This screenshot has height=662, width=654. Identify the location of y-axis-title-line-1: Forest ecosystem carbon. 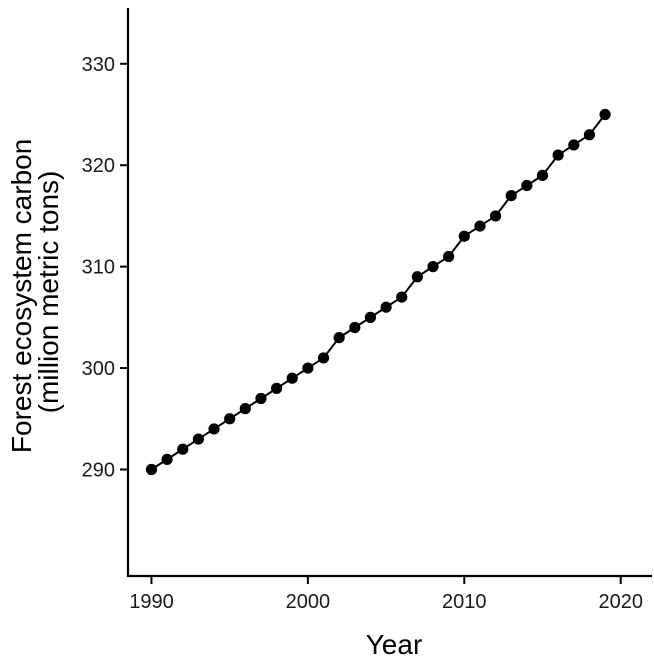
(21, 296).